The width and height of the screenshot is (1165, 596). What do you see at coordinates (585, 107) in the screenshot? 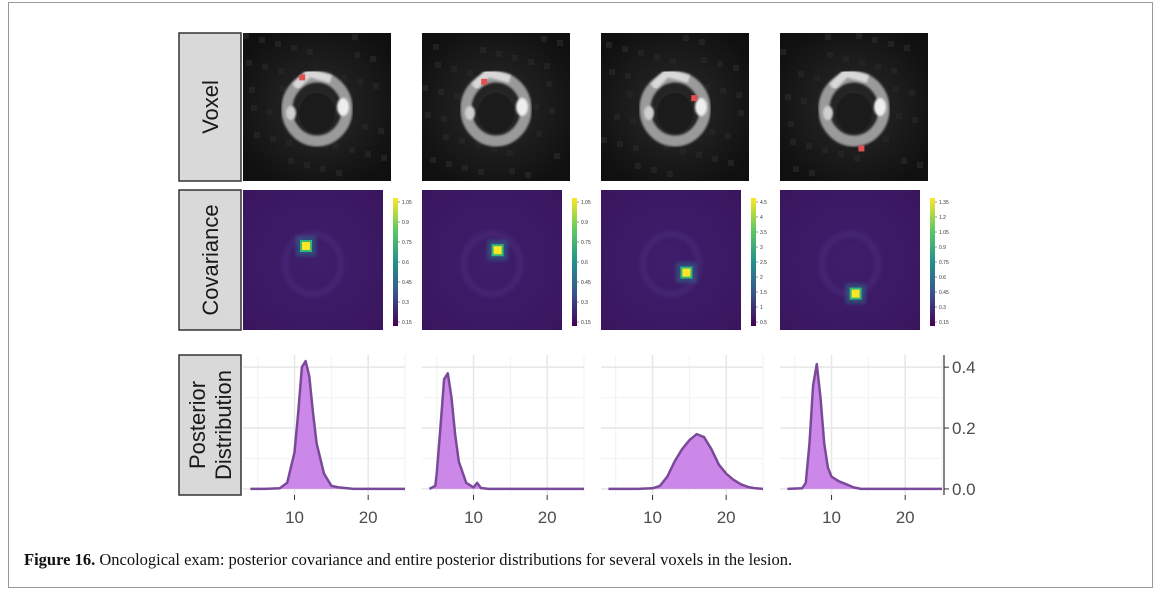
I see `voxel-row` at bounding box center [585, 107].